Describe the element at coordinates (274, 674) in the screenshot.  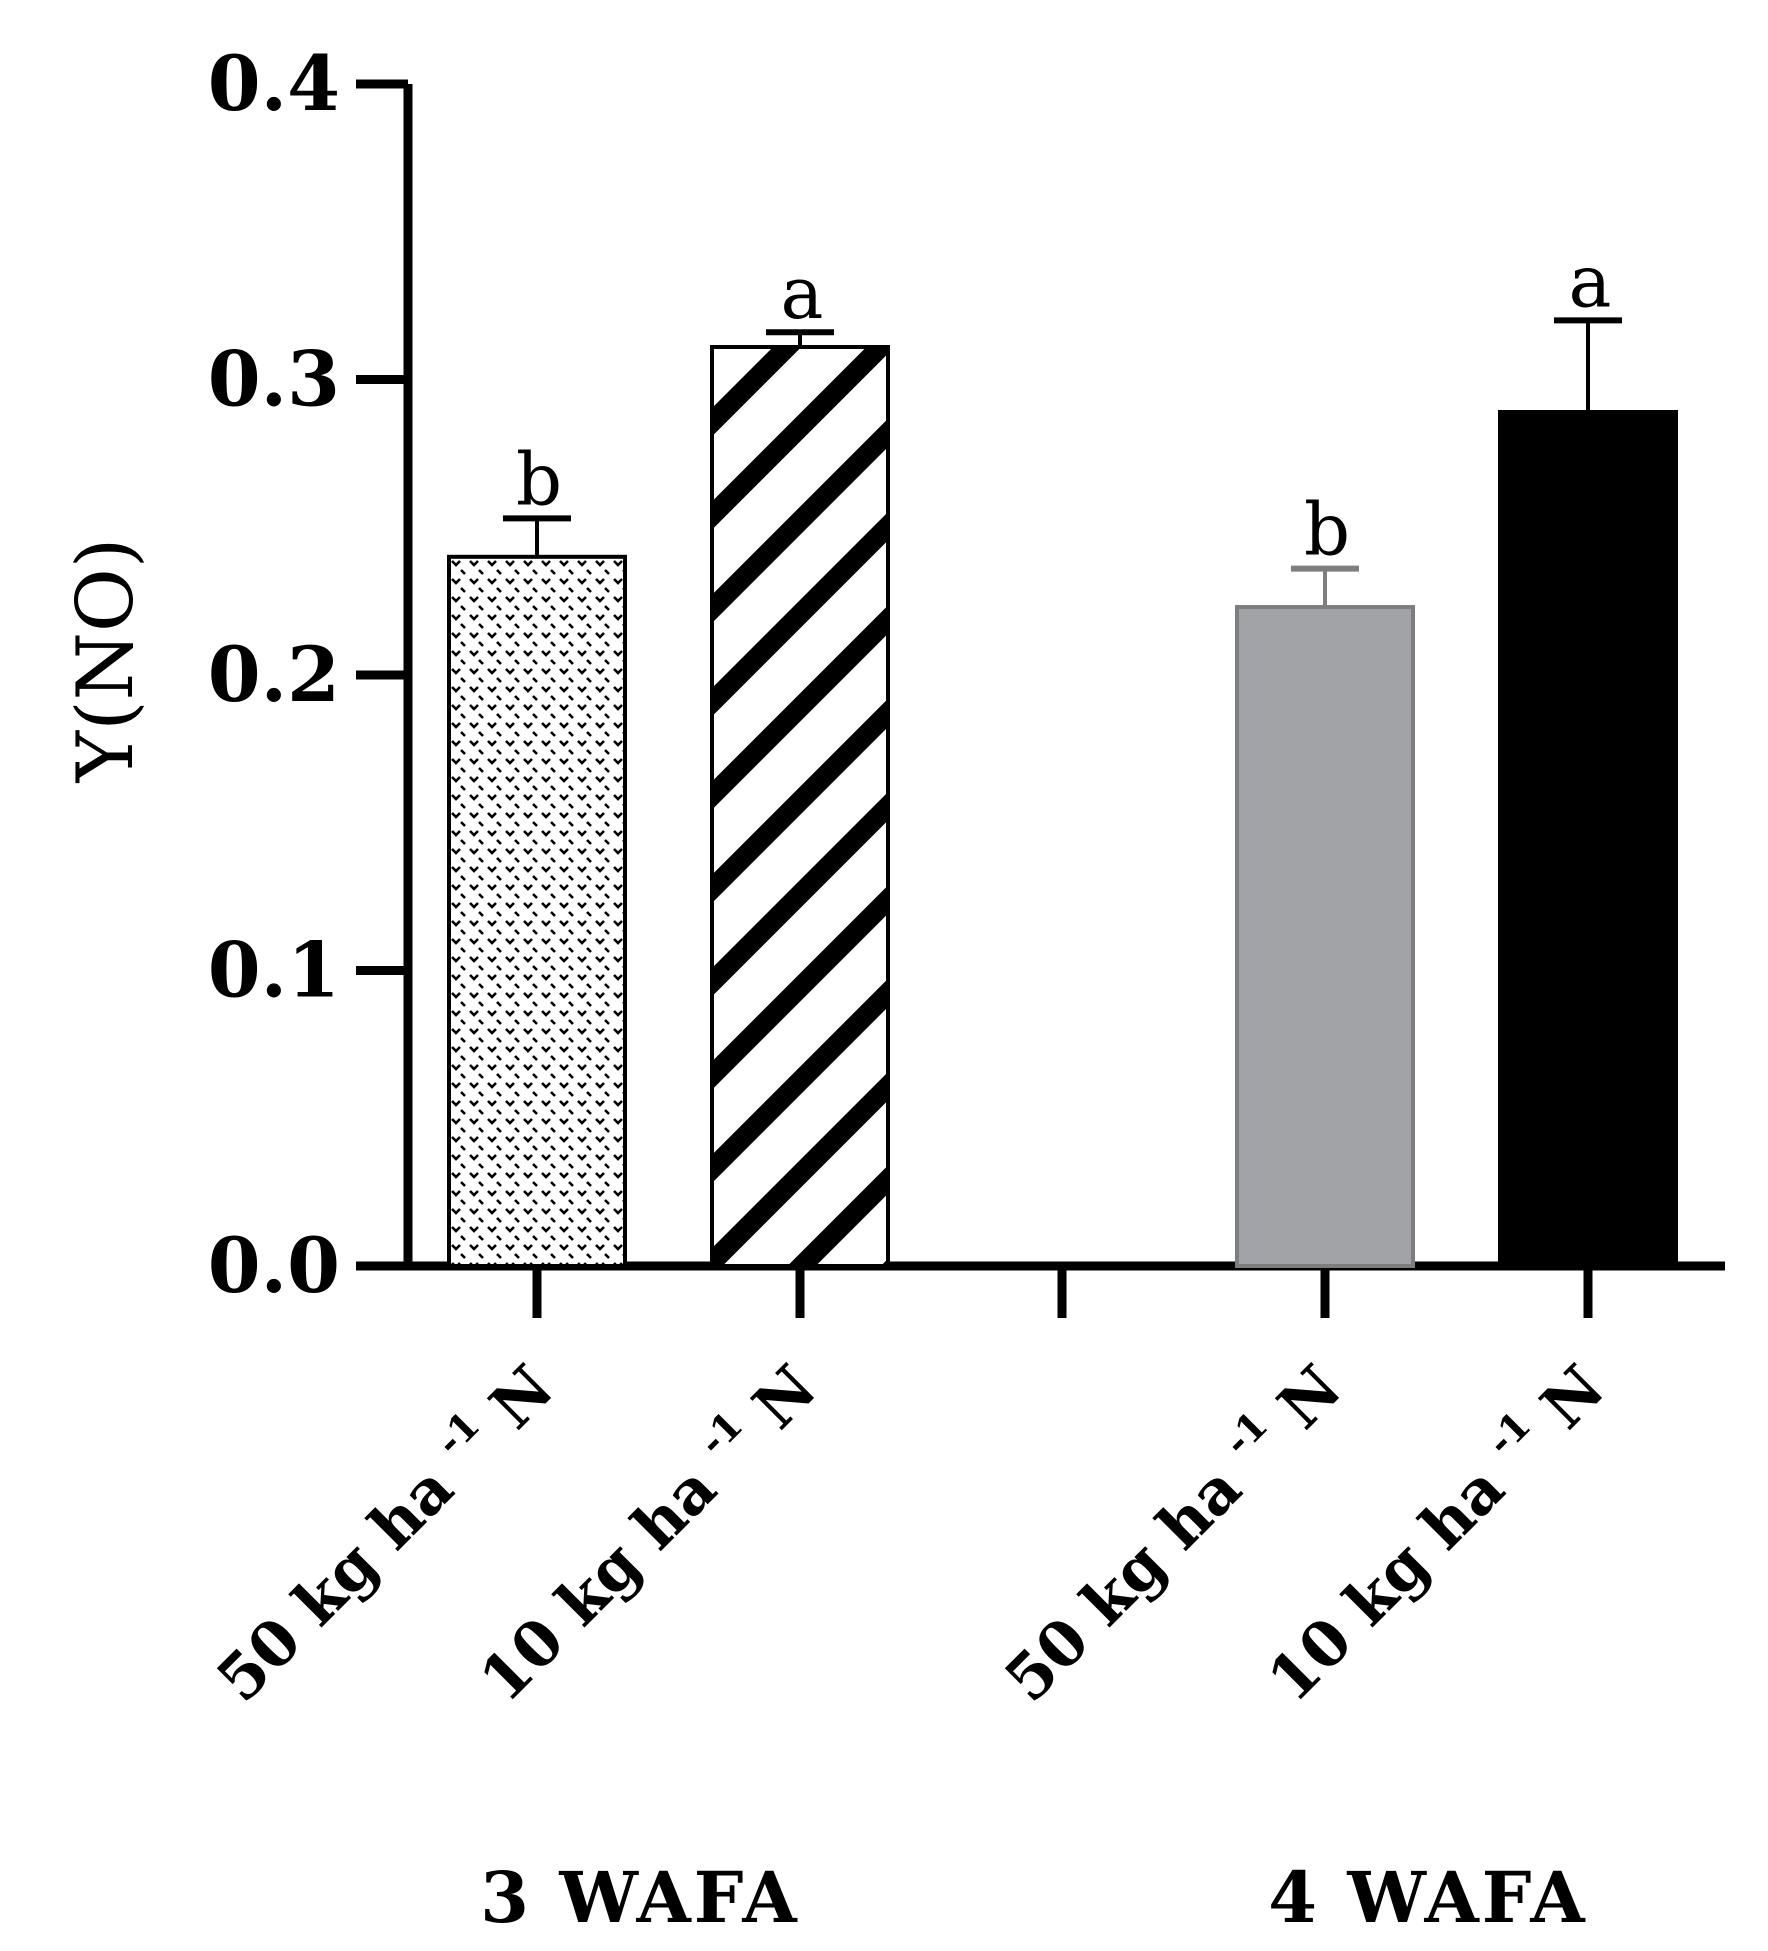
I see `y-tick-label: 0.2` at that location.